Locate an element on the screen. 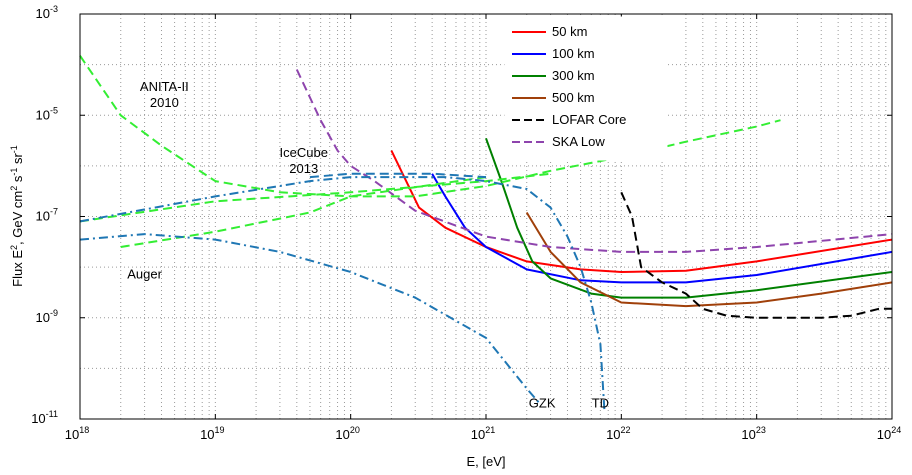 The height and width of the screenshot is (475, 912). annotation-anita: ANITA-II is located at coordinates (164, 86).